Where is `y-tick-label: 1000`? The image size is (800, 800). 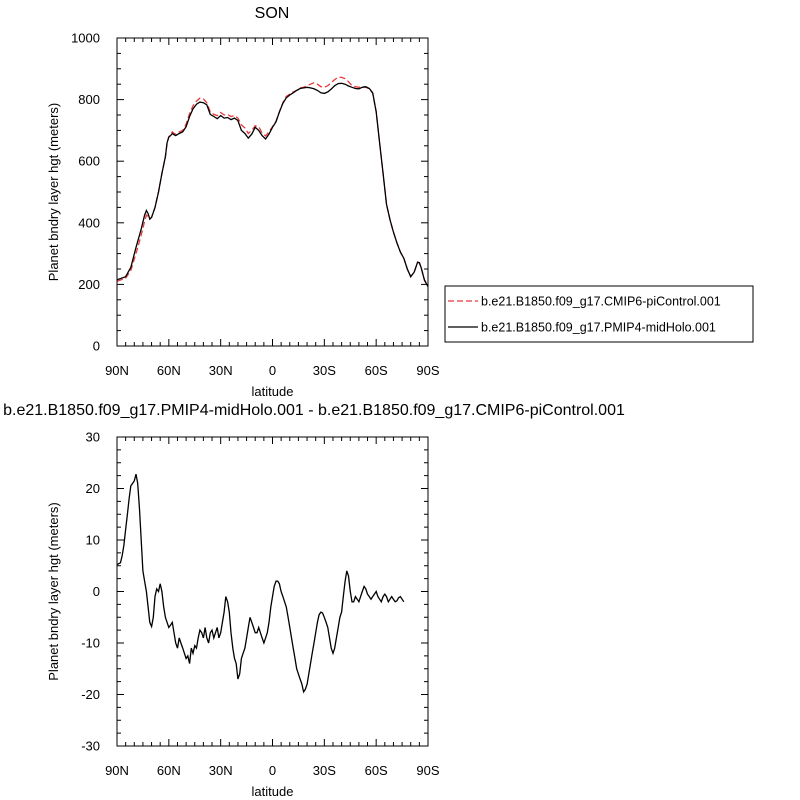 y-tick-label: 1000 is located at coordinates (85, 38).